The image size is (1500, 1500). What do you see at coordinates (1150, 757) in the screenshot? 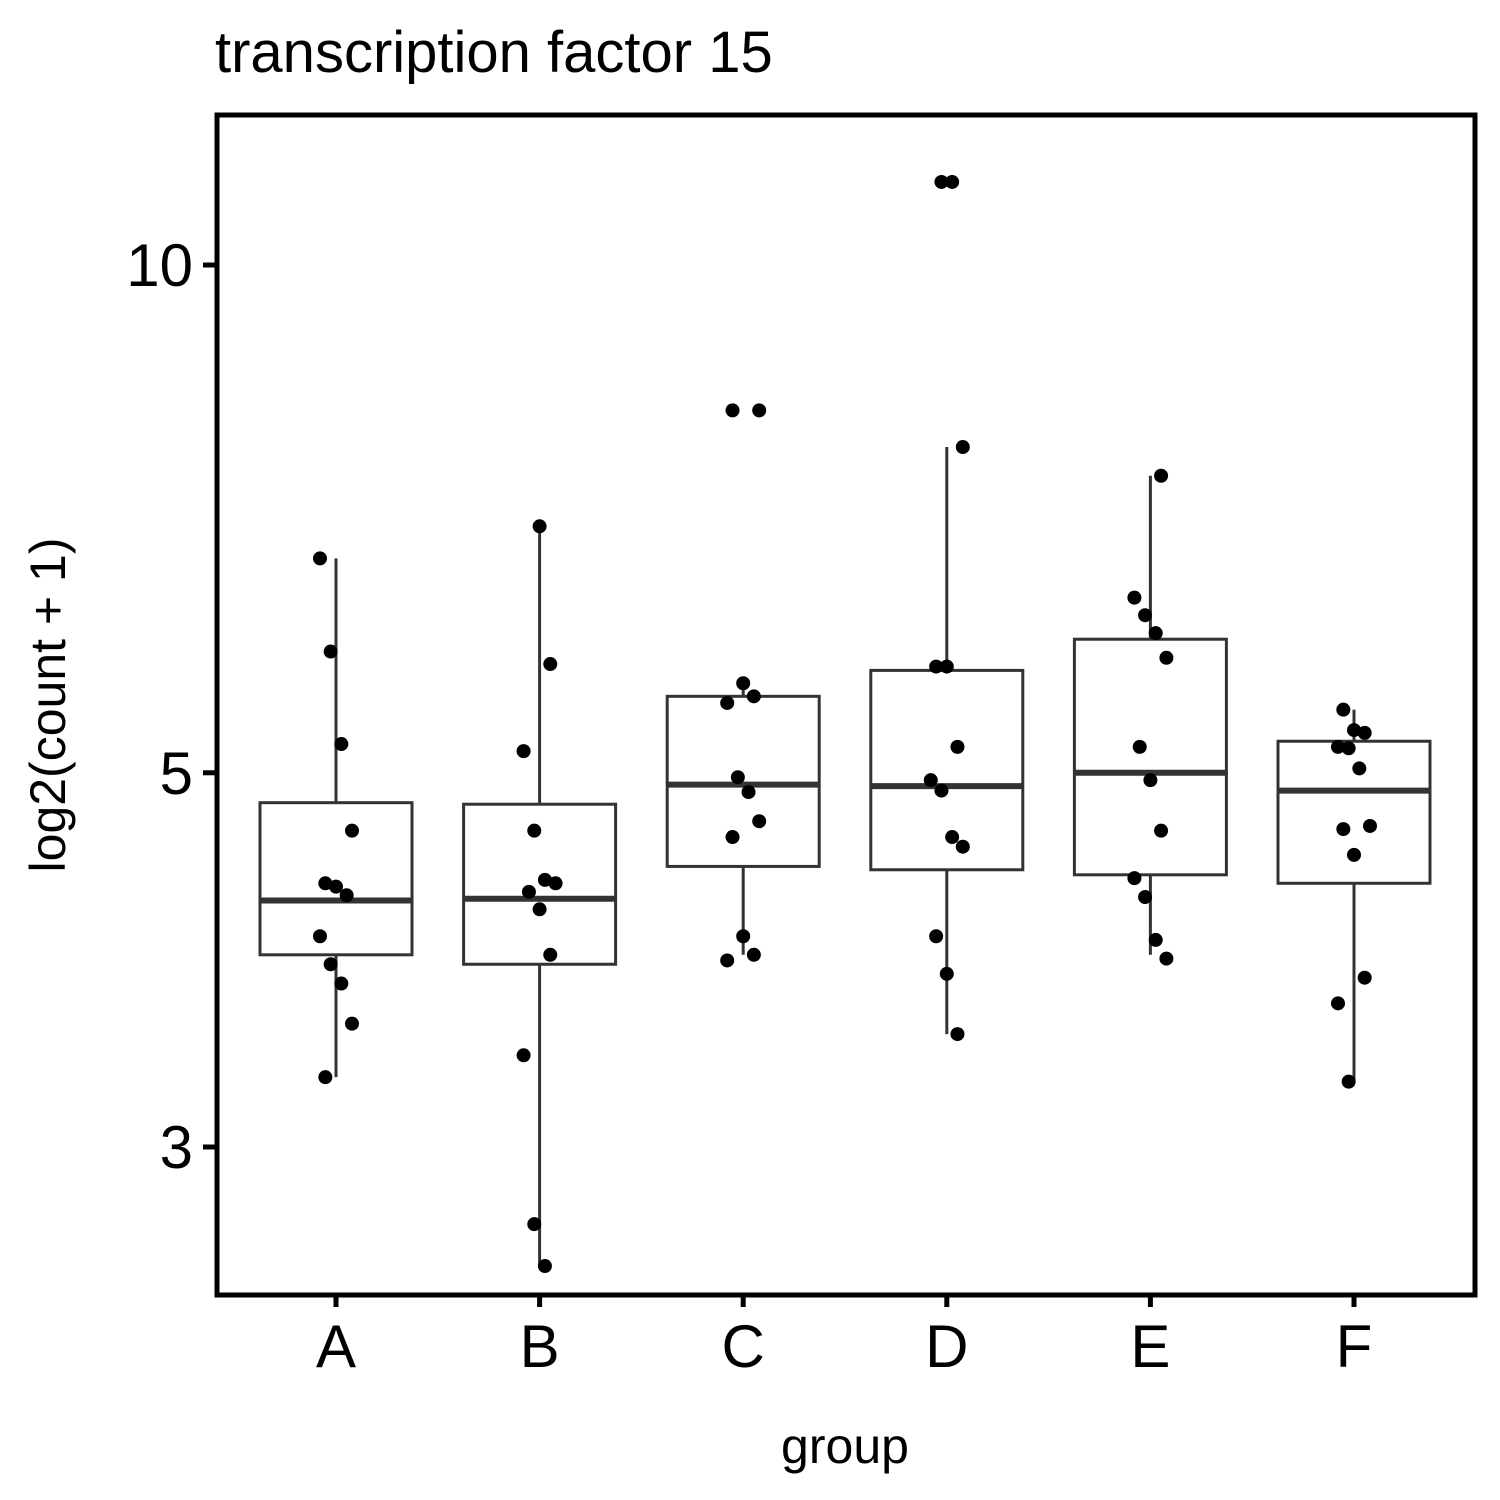
I see `box-E` at bounding box center [1150, 757].